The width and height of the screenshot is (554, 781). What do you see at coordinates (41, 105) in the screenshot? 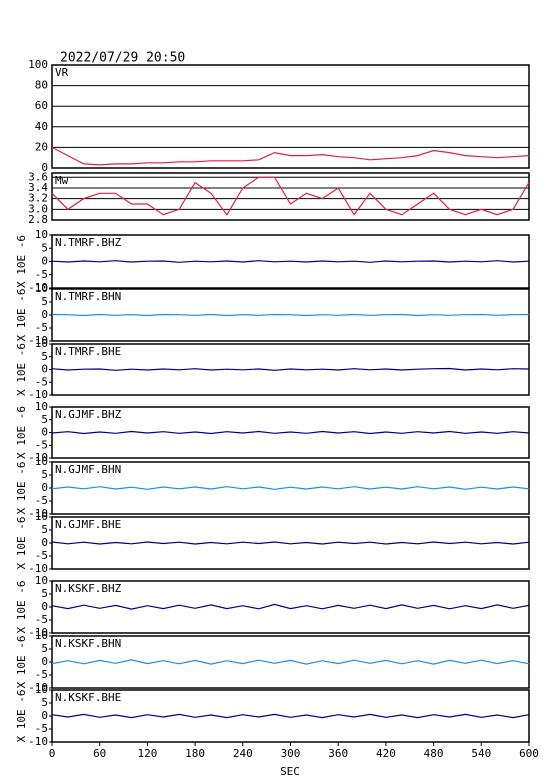
I see `y-tick-label: 60` at bounding box center [41, 105].